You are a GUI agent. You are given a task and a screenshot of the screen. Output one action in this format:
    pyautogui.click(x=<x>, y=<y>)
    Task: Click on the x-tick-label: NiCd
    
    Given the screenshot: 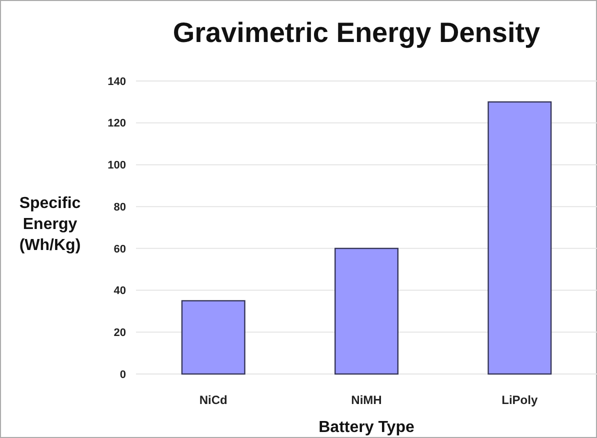 What is the action you would take?
    pyautogui.click(x=213, y=400)
    